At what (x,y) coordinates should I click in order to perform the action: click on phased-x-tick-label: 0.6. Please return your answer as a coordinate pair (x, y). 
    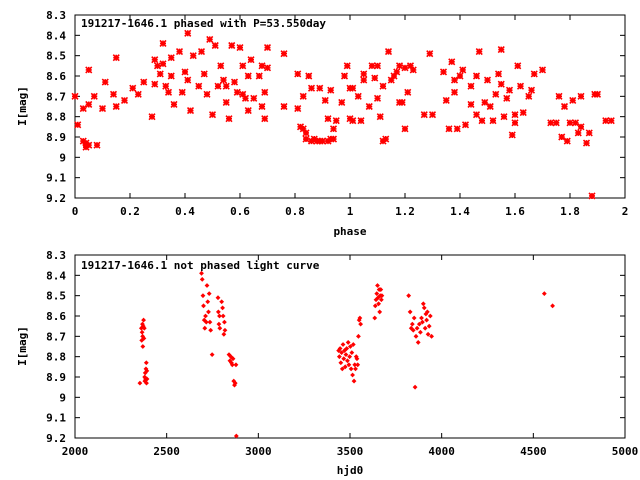
    Looking at the image, I should click on (240, 211).